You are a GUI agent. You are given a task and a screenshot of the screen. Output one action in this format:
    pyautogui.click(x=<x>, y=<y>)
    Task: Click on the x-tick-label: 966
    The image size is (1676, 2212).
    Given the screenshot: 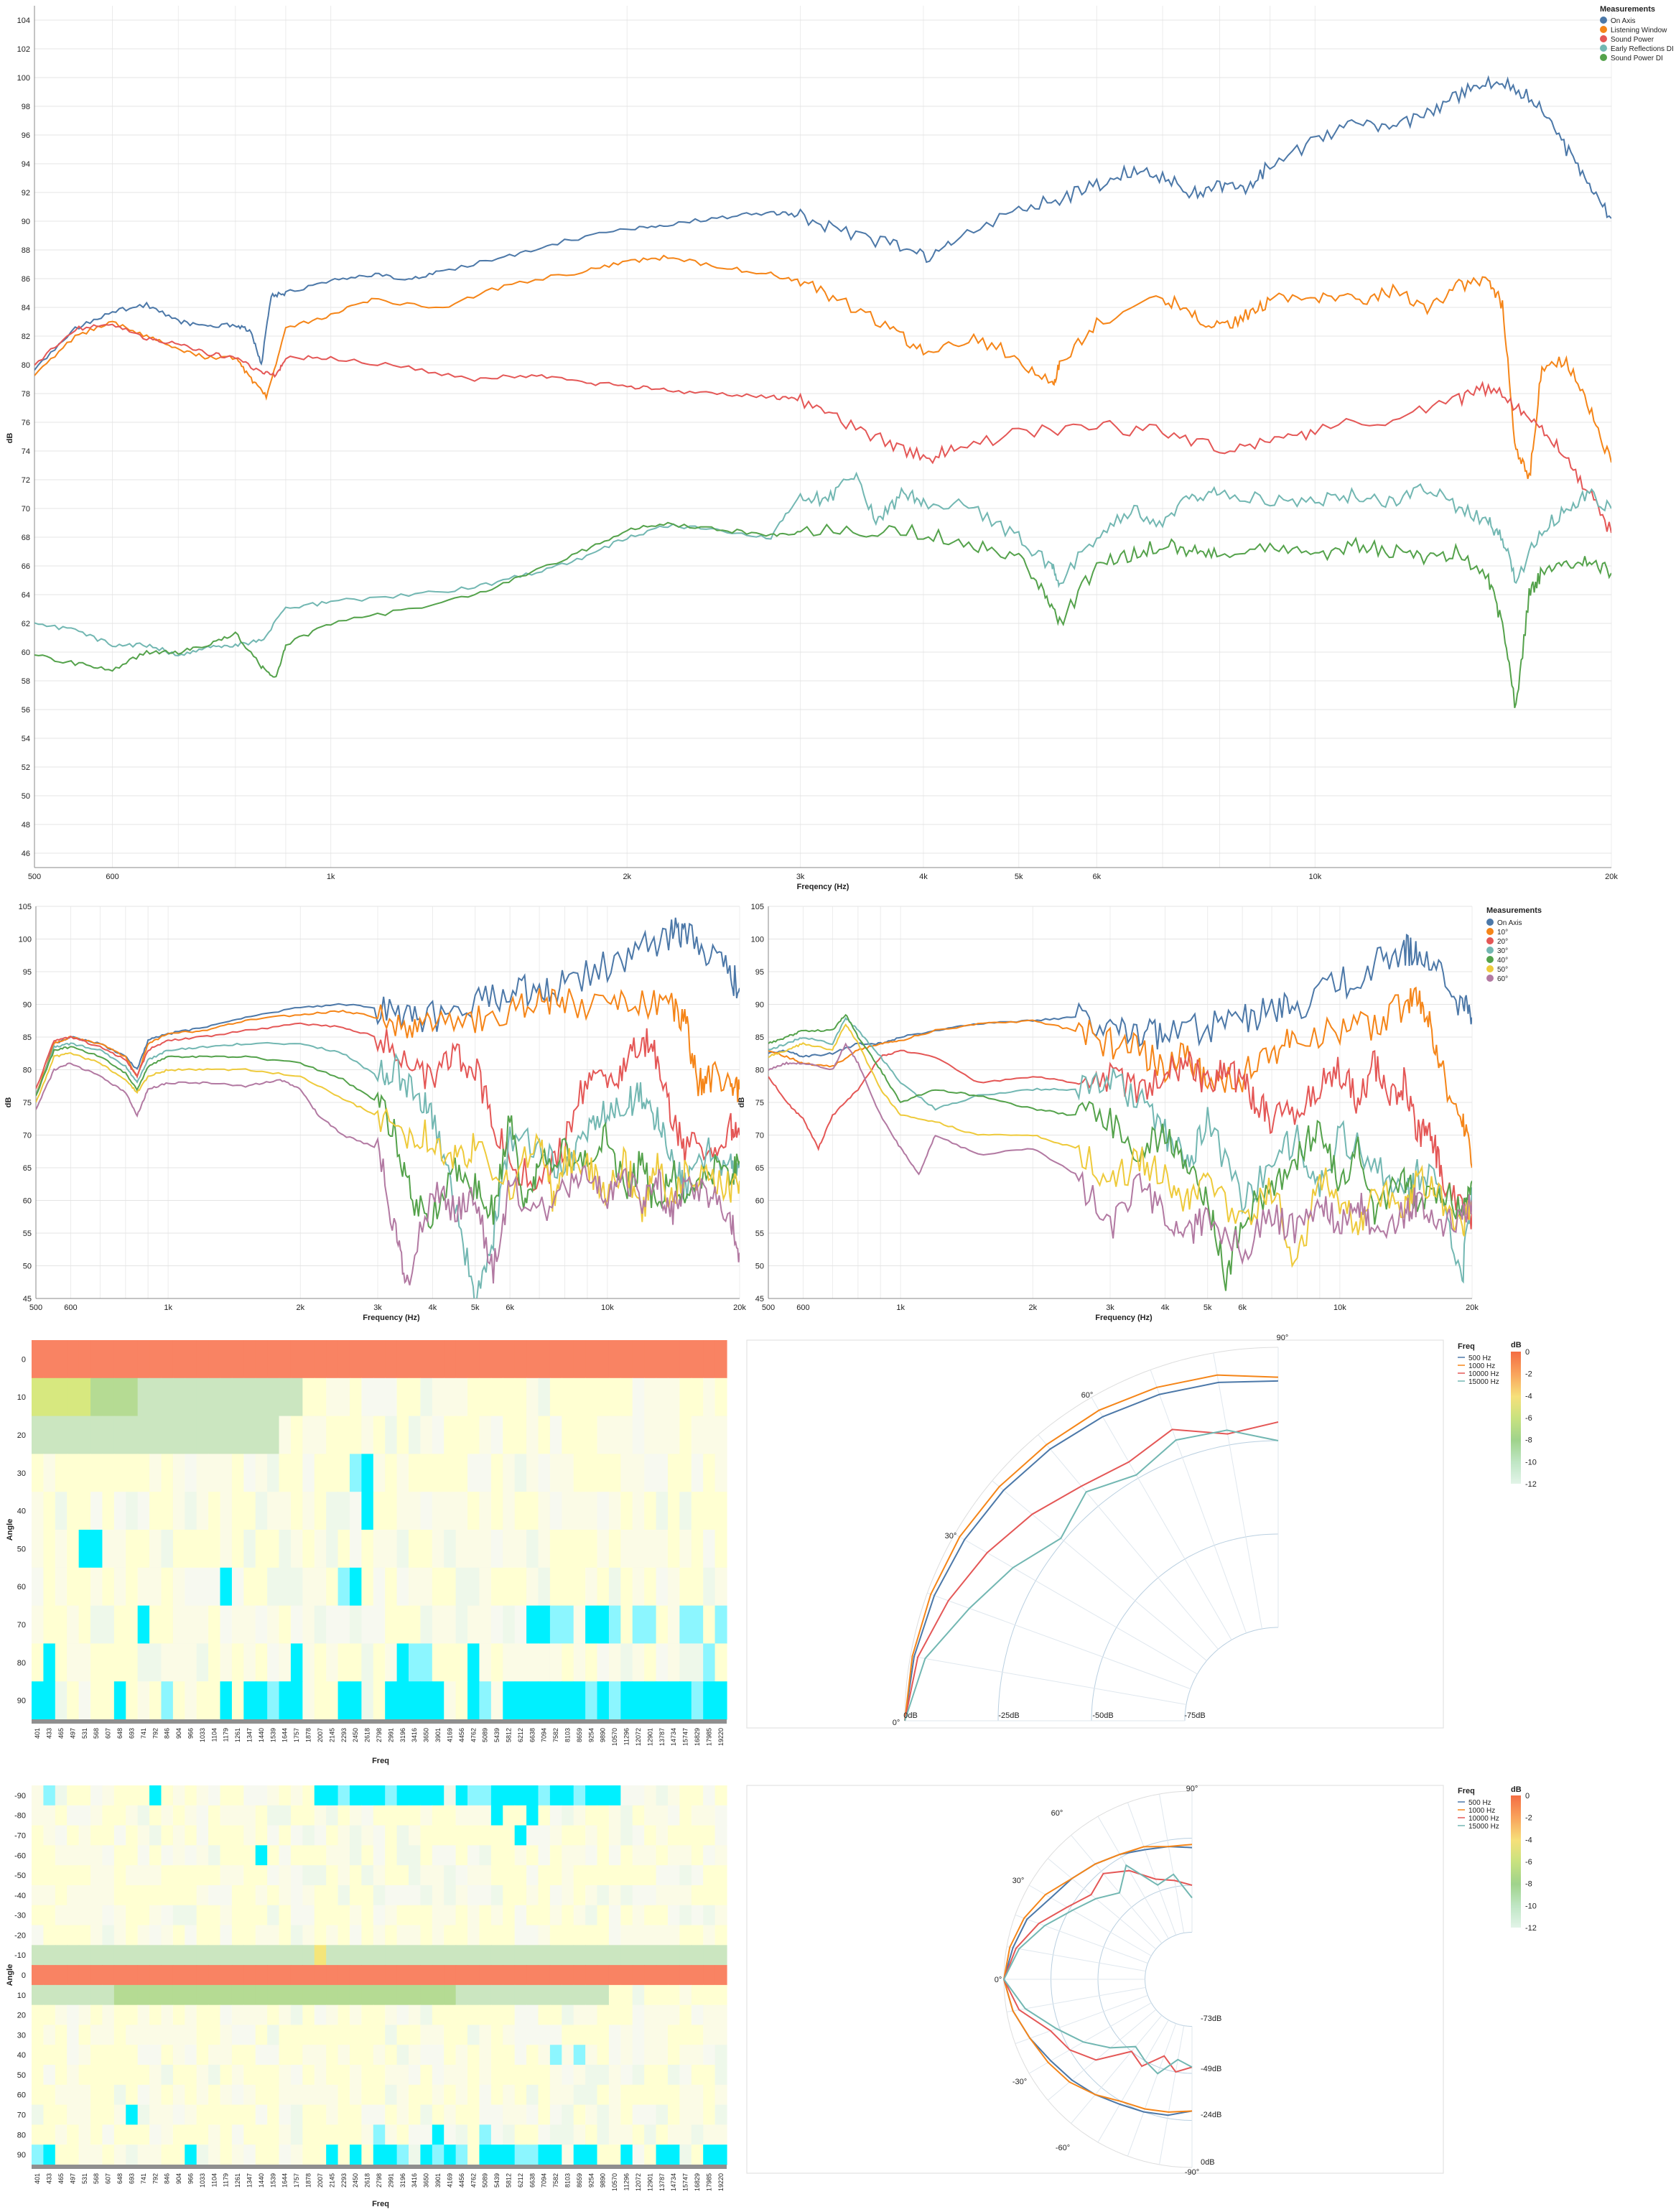 What is the action you would take?
    pyautogui.click(x=191, y=1733)
    